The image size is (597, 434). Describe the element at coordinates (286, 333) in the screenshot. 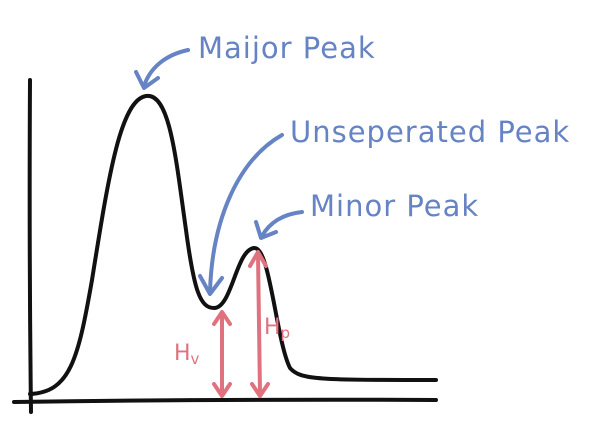

I see `subscript: p` at that location.